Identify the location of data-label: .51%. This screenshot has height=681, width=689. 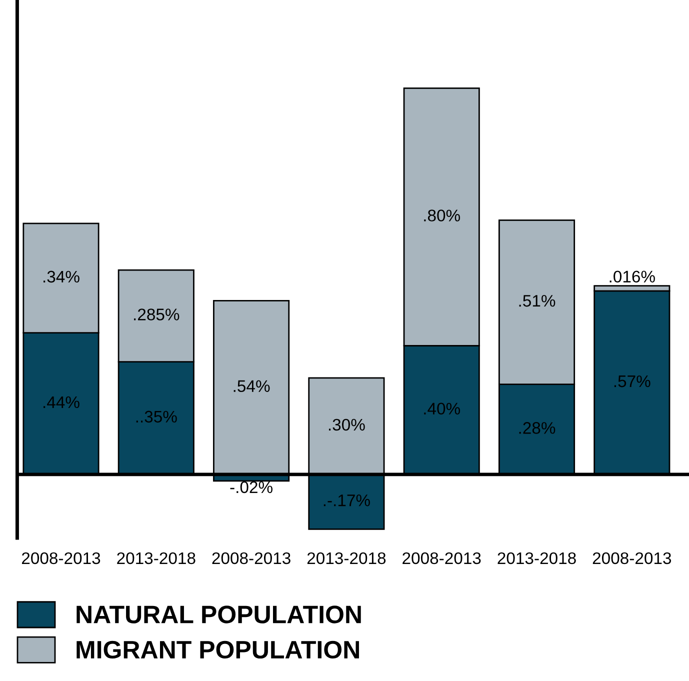
(537, 300).